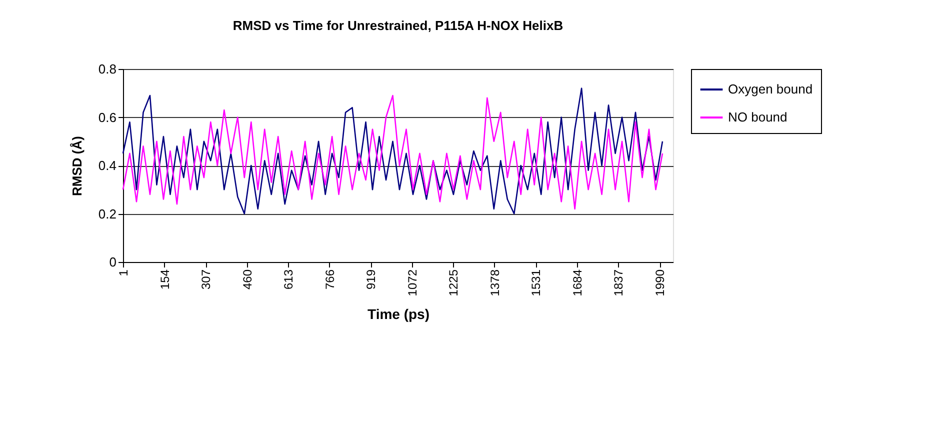 This screenshot has height=427, width=937. I want to click on x-tick-label: 1990, so click(660, 282).